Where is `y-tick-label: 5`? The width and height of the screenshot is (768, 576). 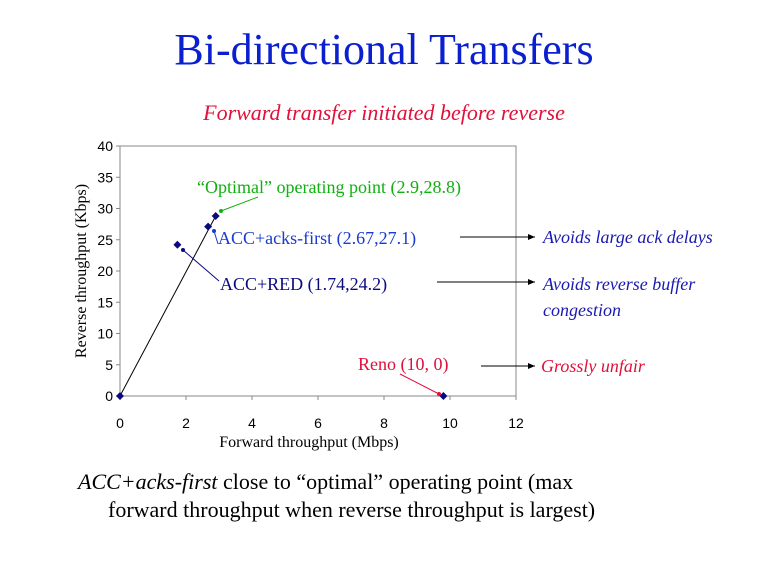 y-tick-label: 5 is located at coordinates (109, 365).